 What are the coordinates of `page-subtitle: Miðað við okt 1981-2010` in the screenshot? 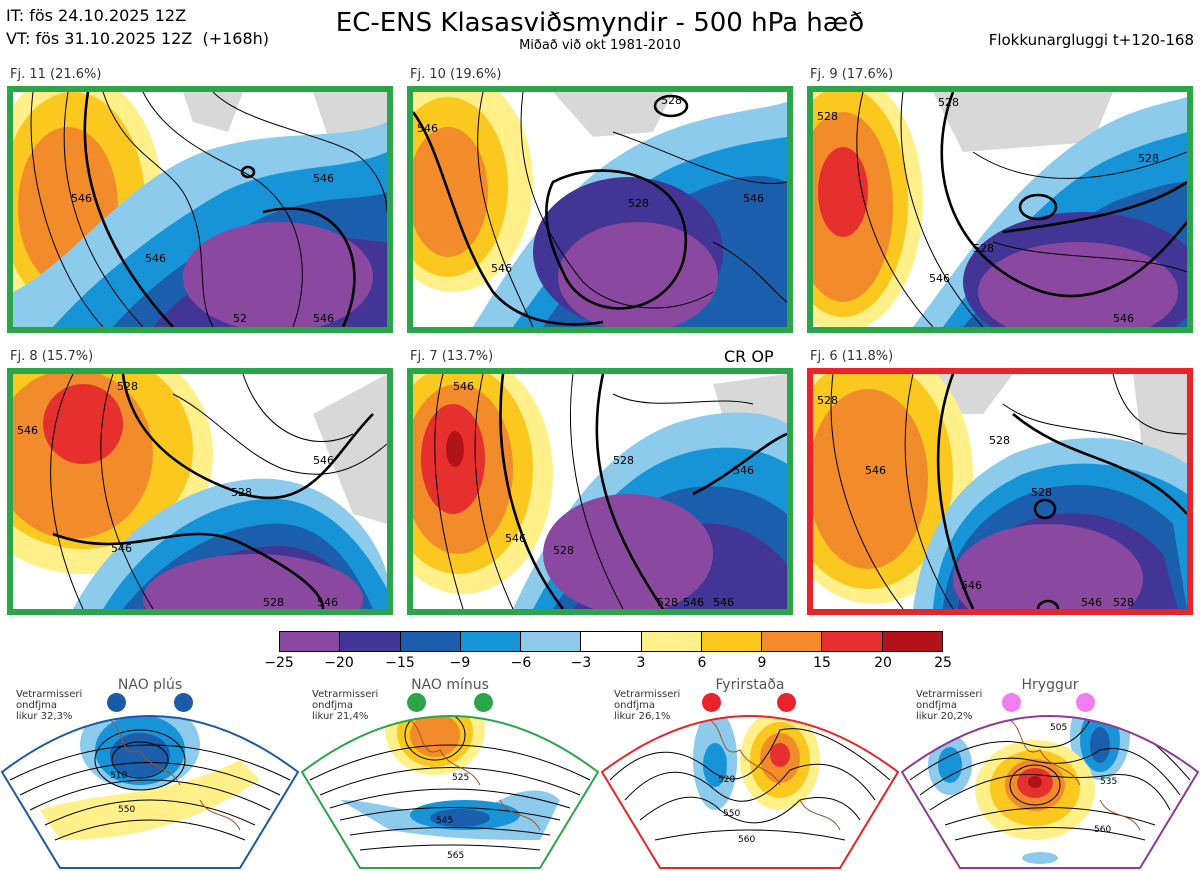 It's located at (600, 45).